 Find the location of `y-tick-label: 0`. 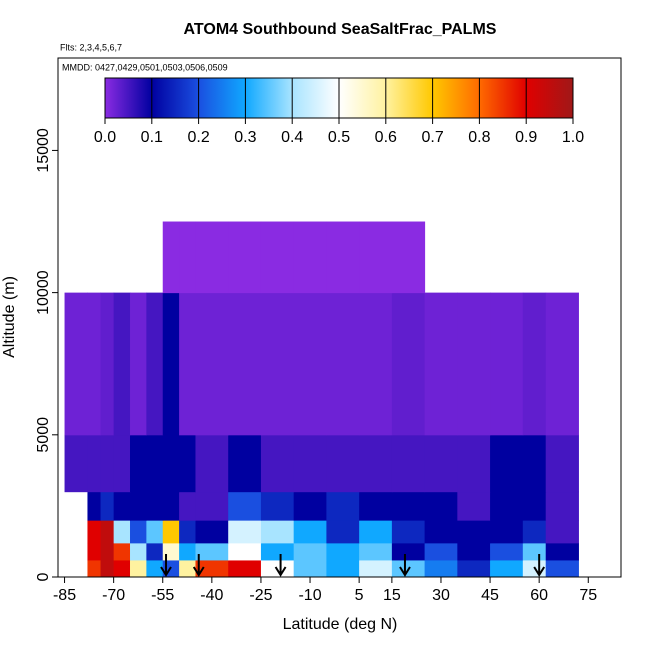

y-tick-label: 0 is located at coordinates (43, 576).